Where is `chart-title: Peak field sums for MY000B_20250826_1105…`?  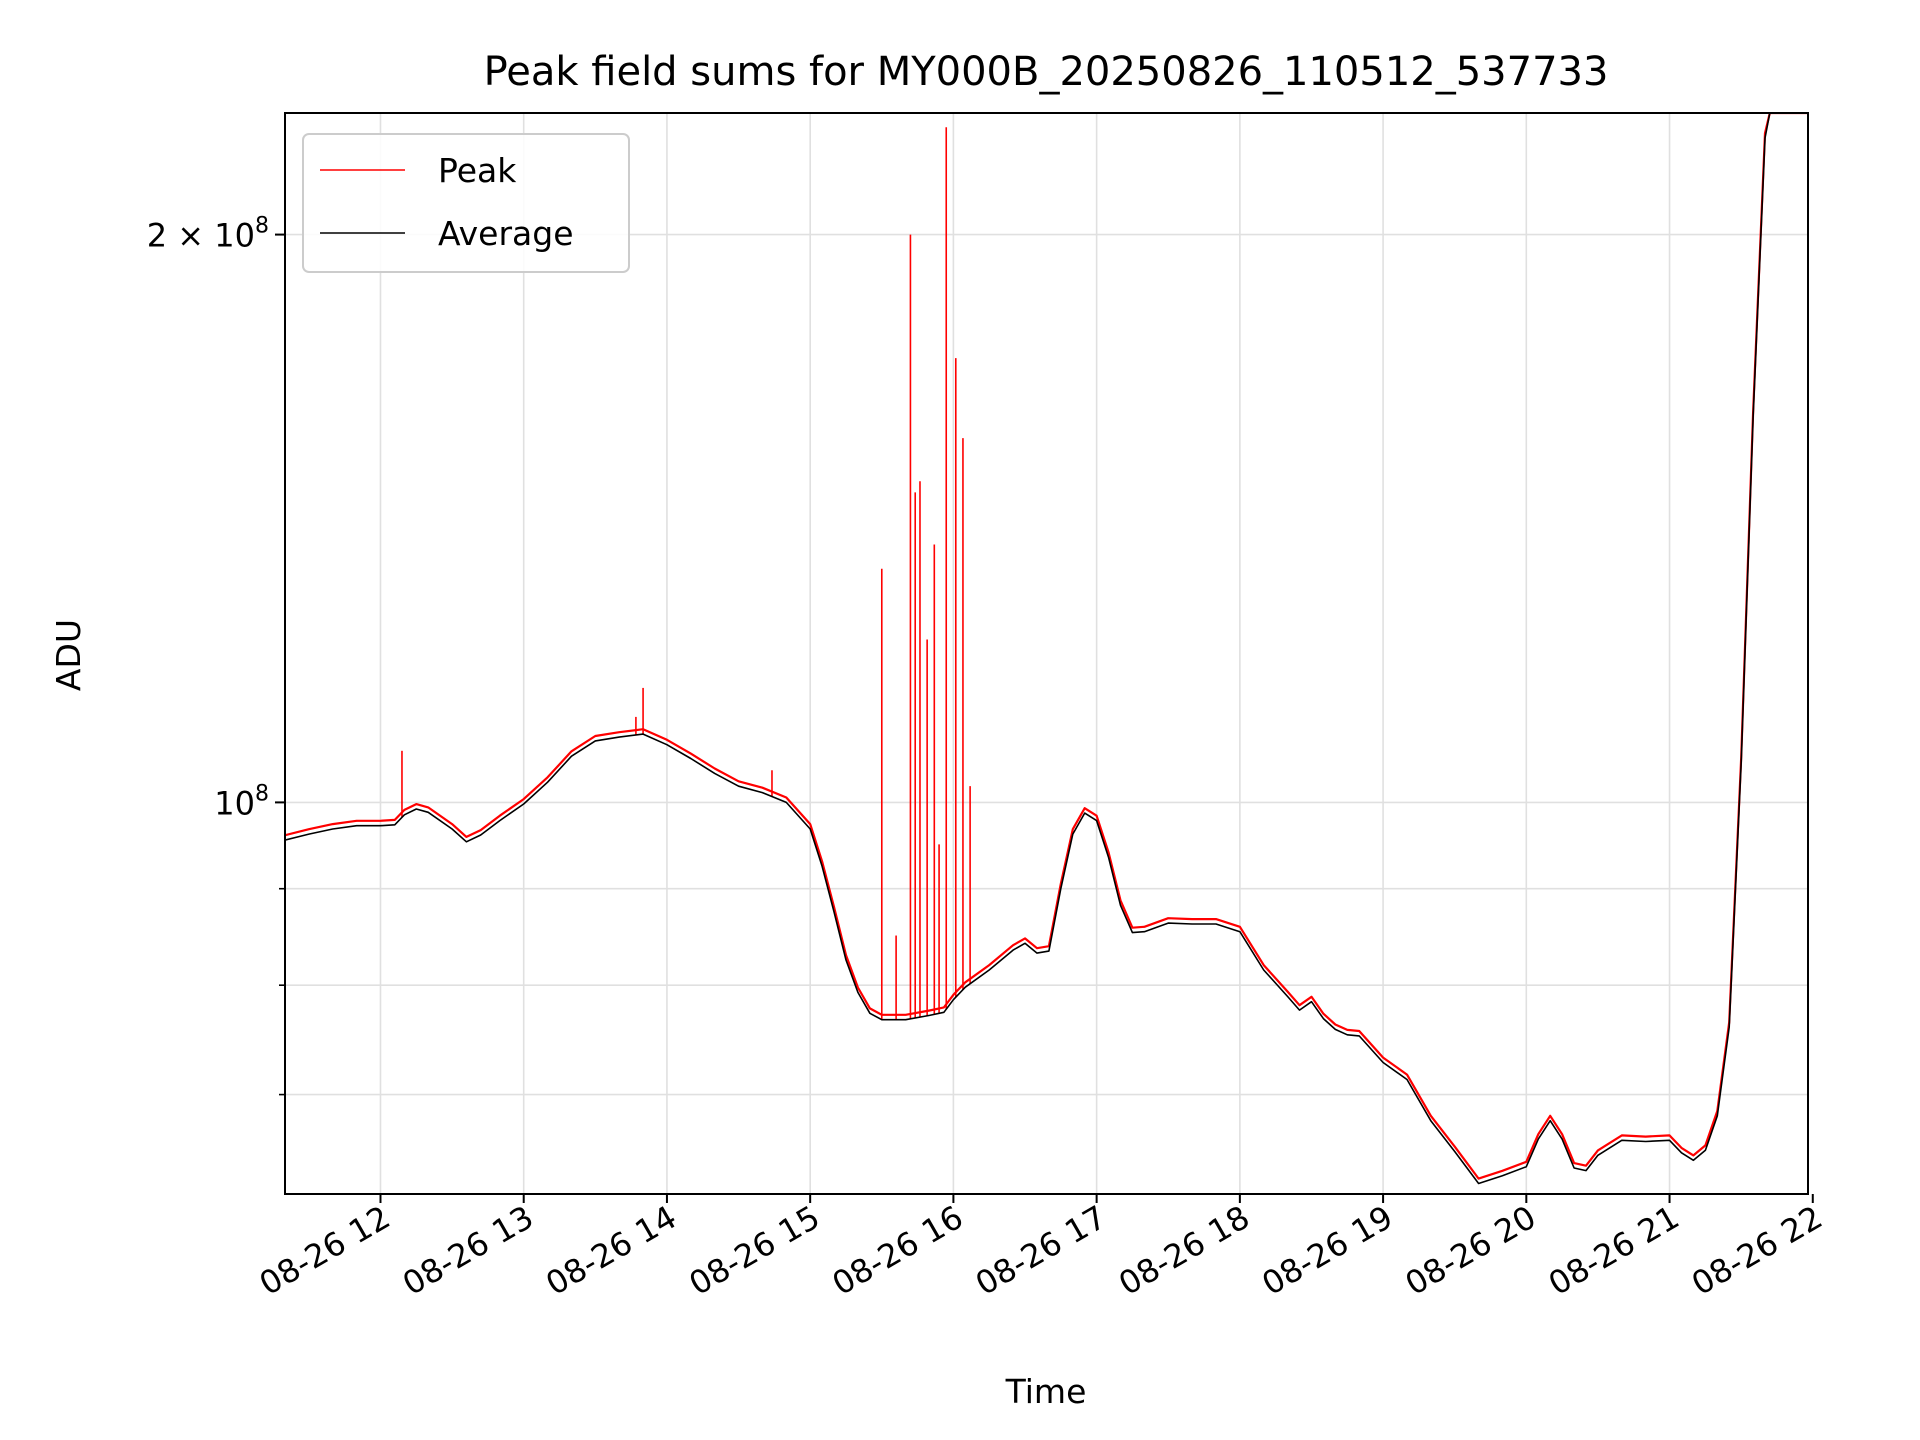 chart-title: Peak field sums for MY000B_20250826_1105… is located at coordinates (1046, 72).